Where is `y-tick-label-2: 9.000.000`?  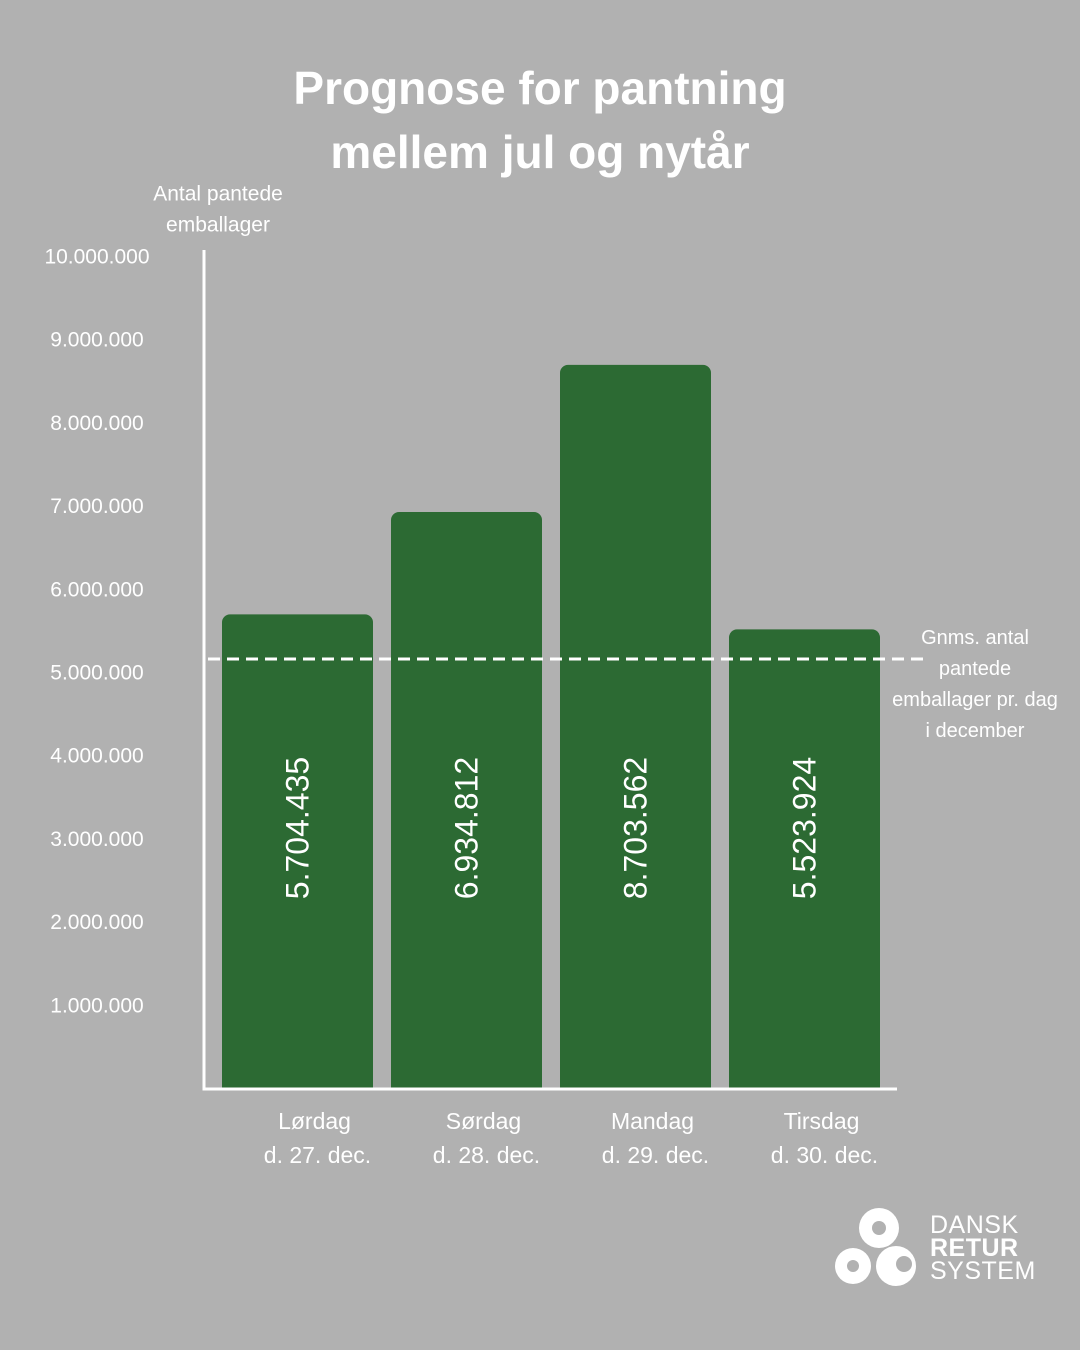 y-tick-label-2: 9.000.000 is located at coordinates (96, 340).